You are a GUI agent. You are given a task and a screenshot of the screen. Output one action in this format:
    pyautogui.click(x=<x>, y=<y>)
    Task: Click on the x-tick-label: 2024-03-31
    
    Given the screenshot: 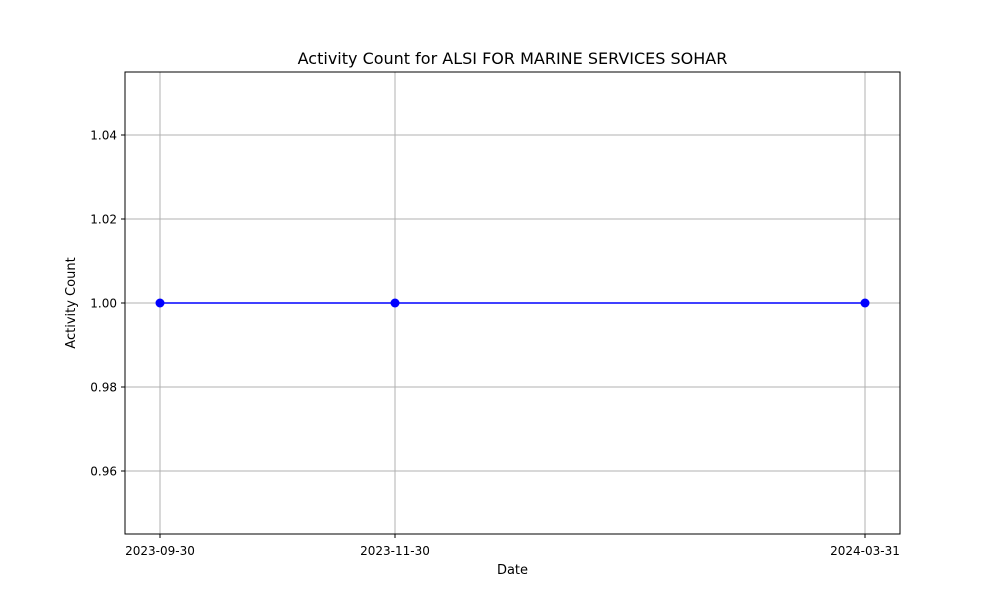 What is the action you would take?
    pyautogui.click(x=865, y=551)
    